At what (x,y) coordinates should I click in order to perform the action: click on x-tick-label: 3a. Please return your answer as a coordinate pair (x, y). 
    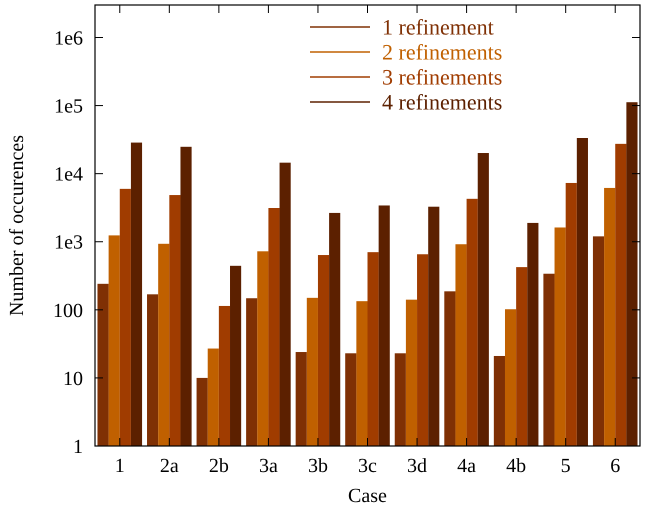
    Looking at the image, I should click on (268, 466).